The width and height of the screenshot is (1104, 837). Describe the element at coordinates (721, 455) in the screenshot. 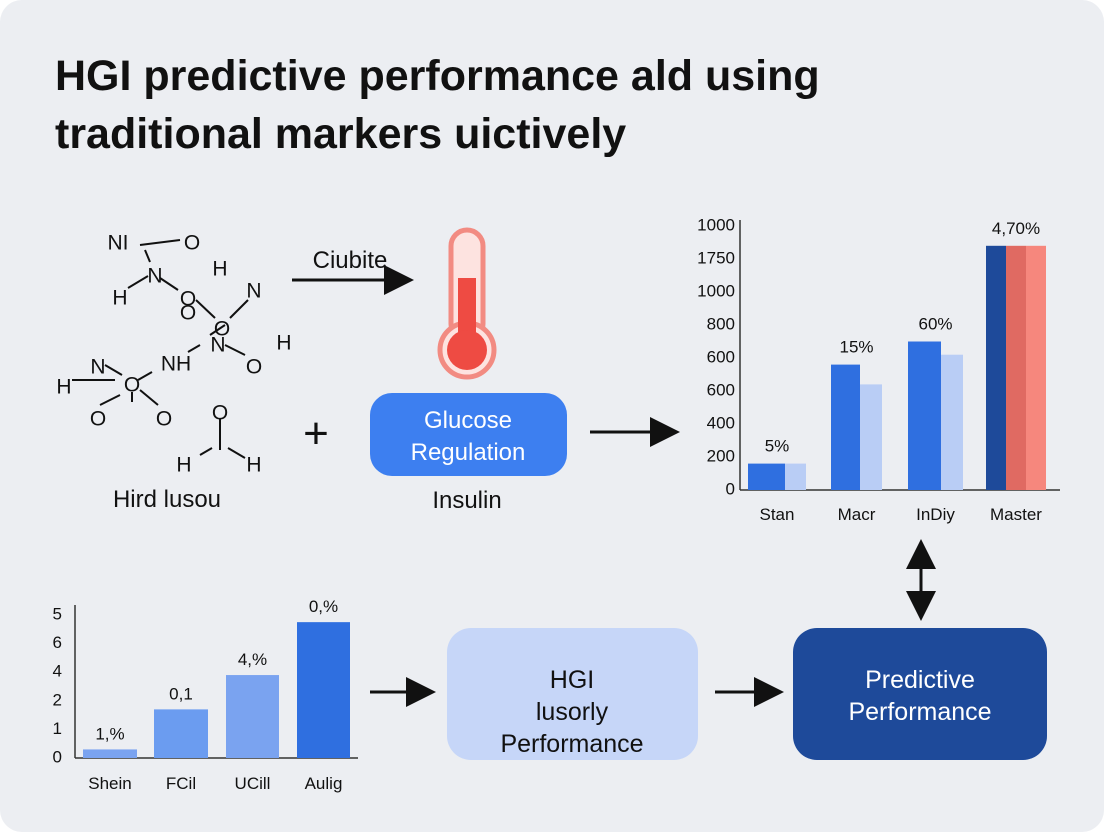

I see `y-tick-label: 200` at that location.